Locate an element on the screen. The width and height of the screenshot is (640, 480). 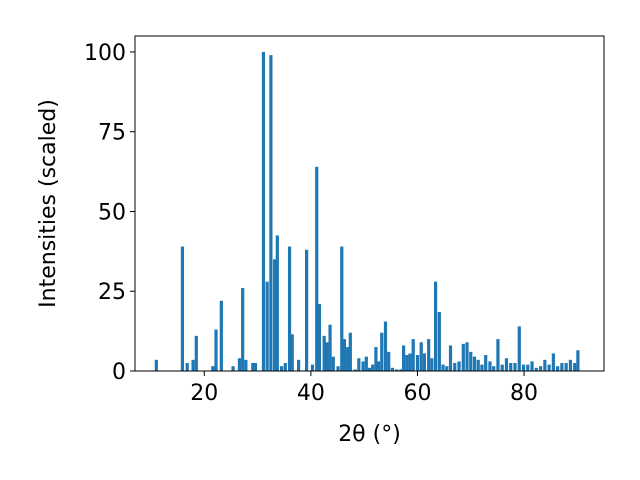
x-axis-title: 2θ (°) is located at coordinates (369, 434).